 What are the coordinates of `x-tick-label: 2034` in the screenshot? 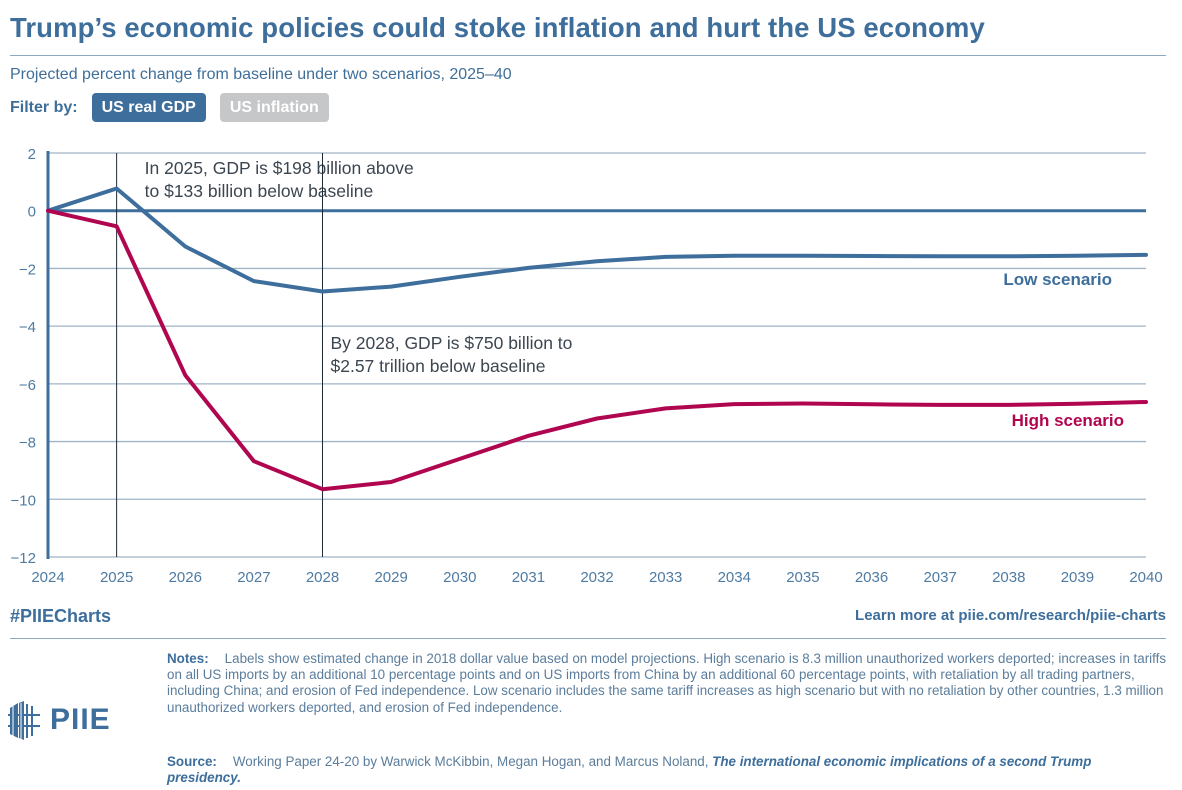 It's located at (734, 577).